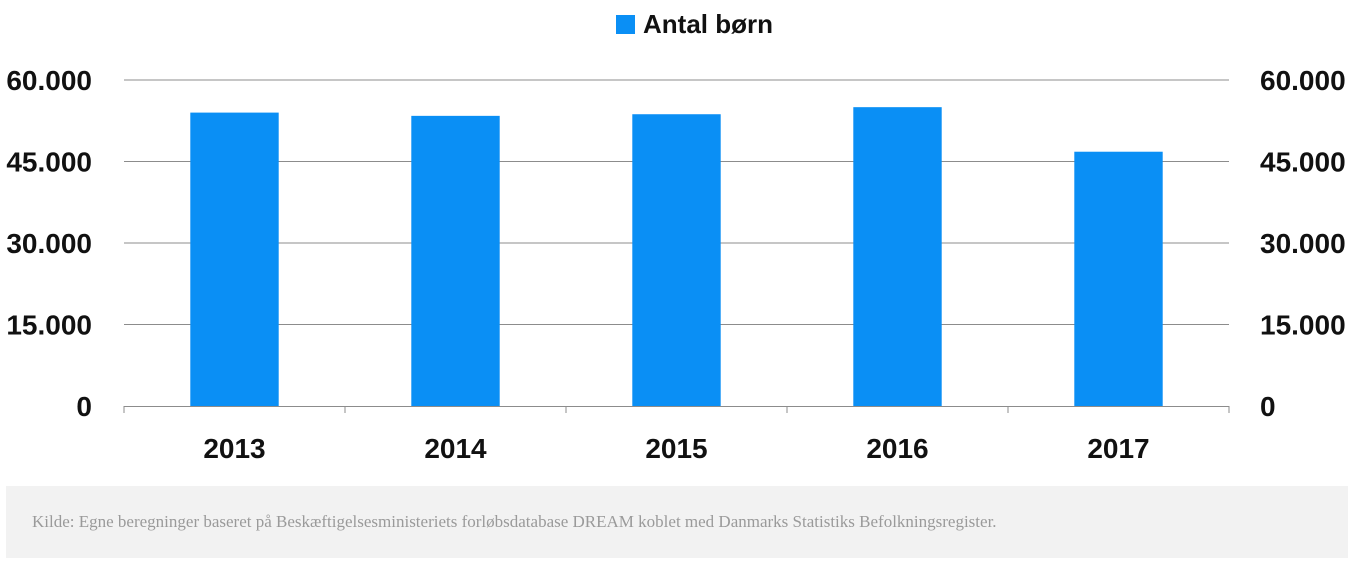  Describe the element at coordinates (455, 261) in the screenshot. I see `bar-2014` at that location.